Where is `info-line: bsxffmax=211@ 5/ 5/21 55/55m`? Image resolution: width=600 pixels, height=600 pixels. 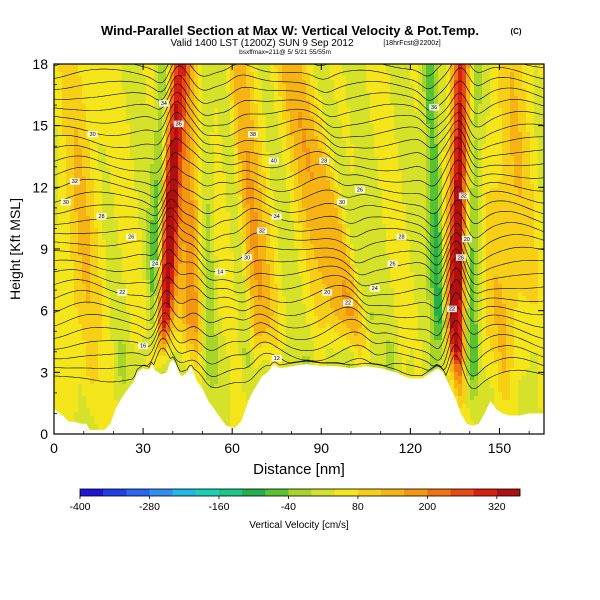 info-line: bsxffmax=211@ 5/ 5/21 55/55m is located at coordinates (285, 52).